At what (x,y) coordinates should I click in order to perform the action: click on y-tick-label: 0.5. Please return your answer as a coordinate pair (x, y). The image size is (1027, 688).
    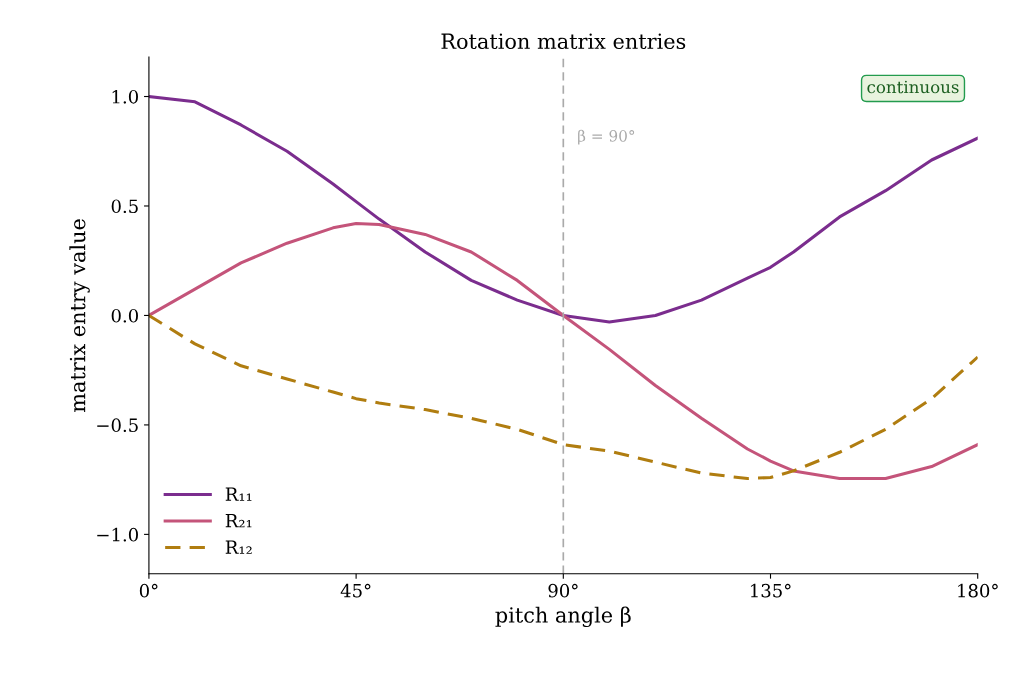
    Looking at the image, I should click on (124, 206).